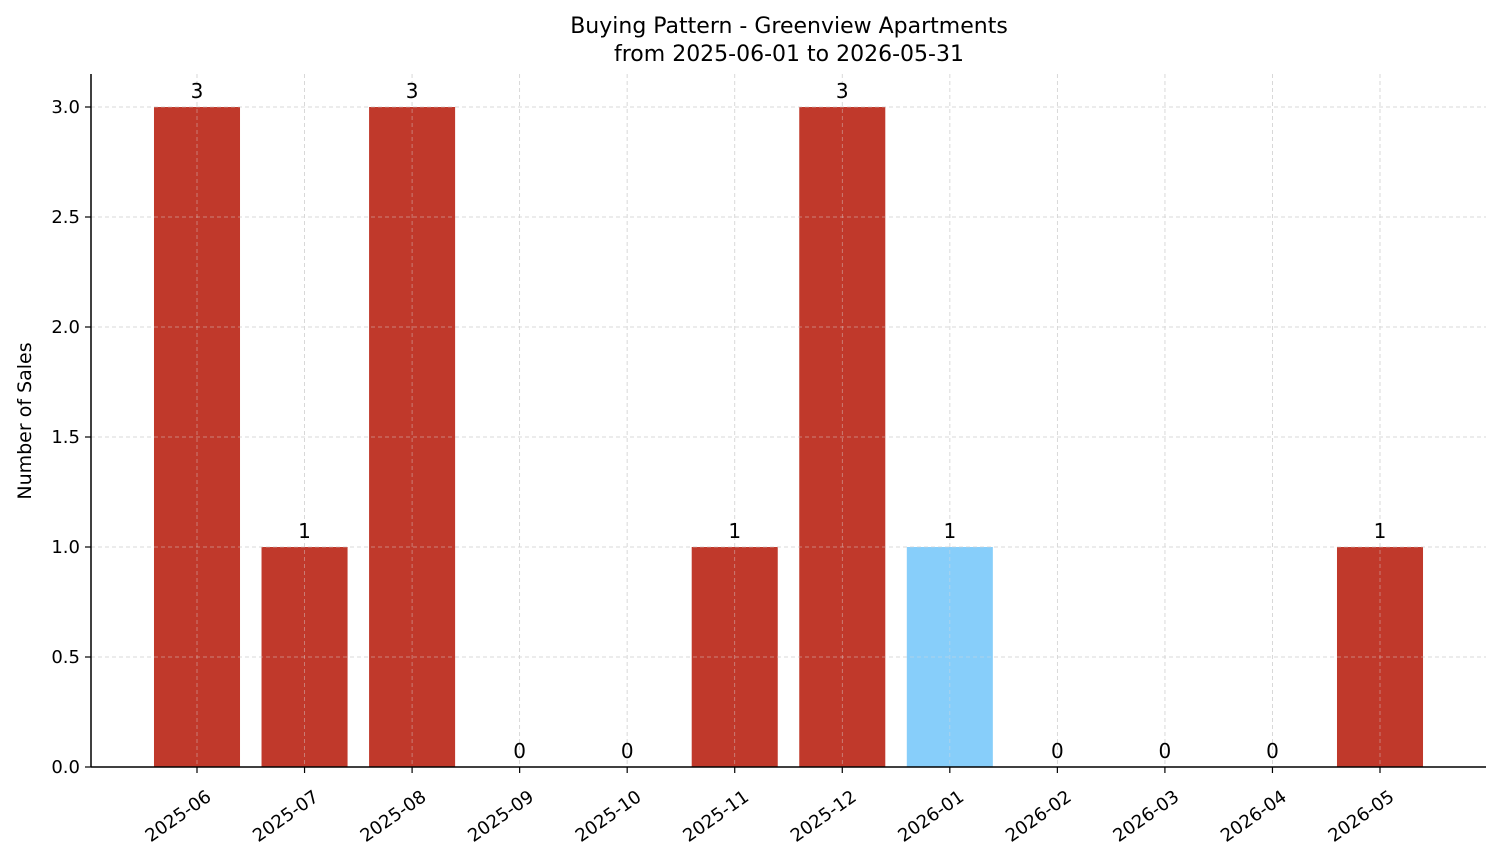 Image resolution: width=1501 pixels, height=863 pixels. Describe the element at coordinates (65, 657) in the screenshot. I see `y-tick-label: 0.5` at that location.